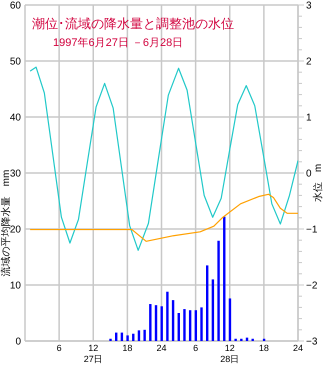  Describe the element at coordinates (309, 6) in the screenshot. I see `y2-tick-label: 3` at that location.